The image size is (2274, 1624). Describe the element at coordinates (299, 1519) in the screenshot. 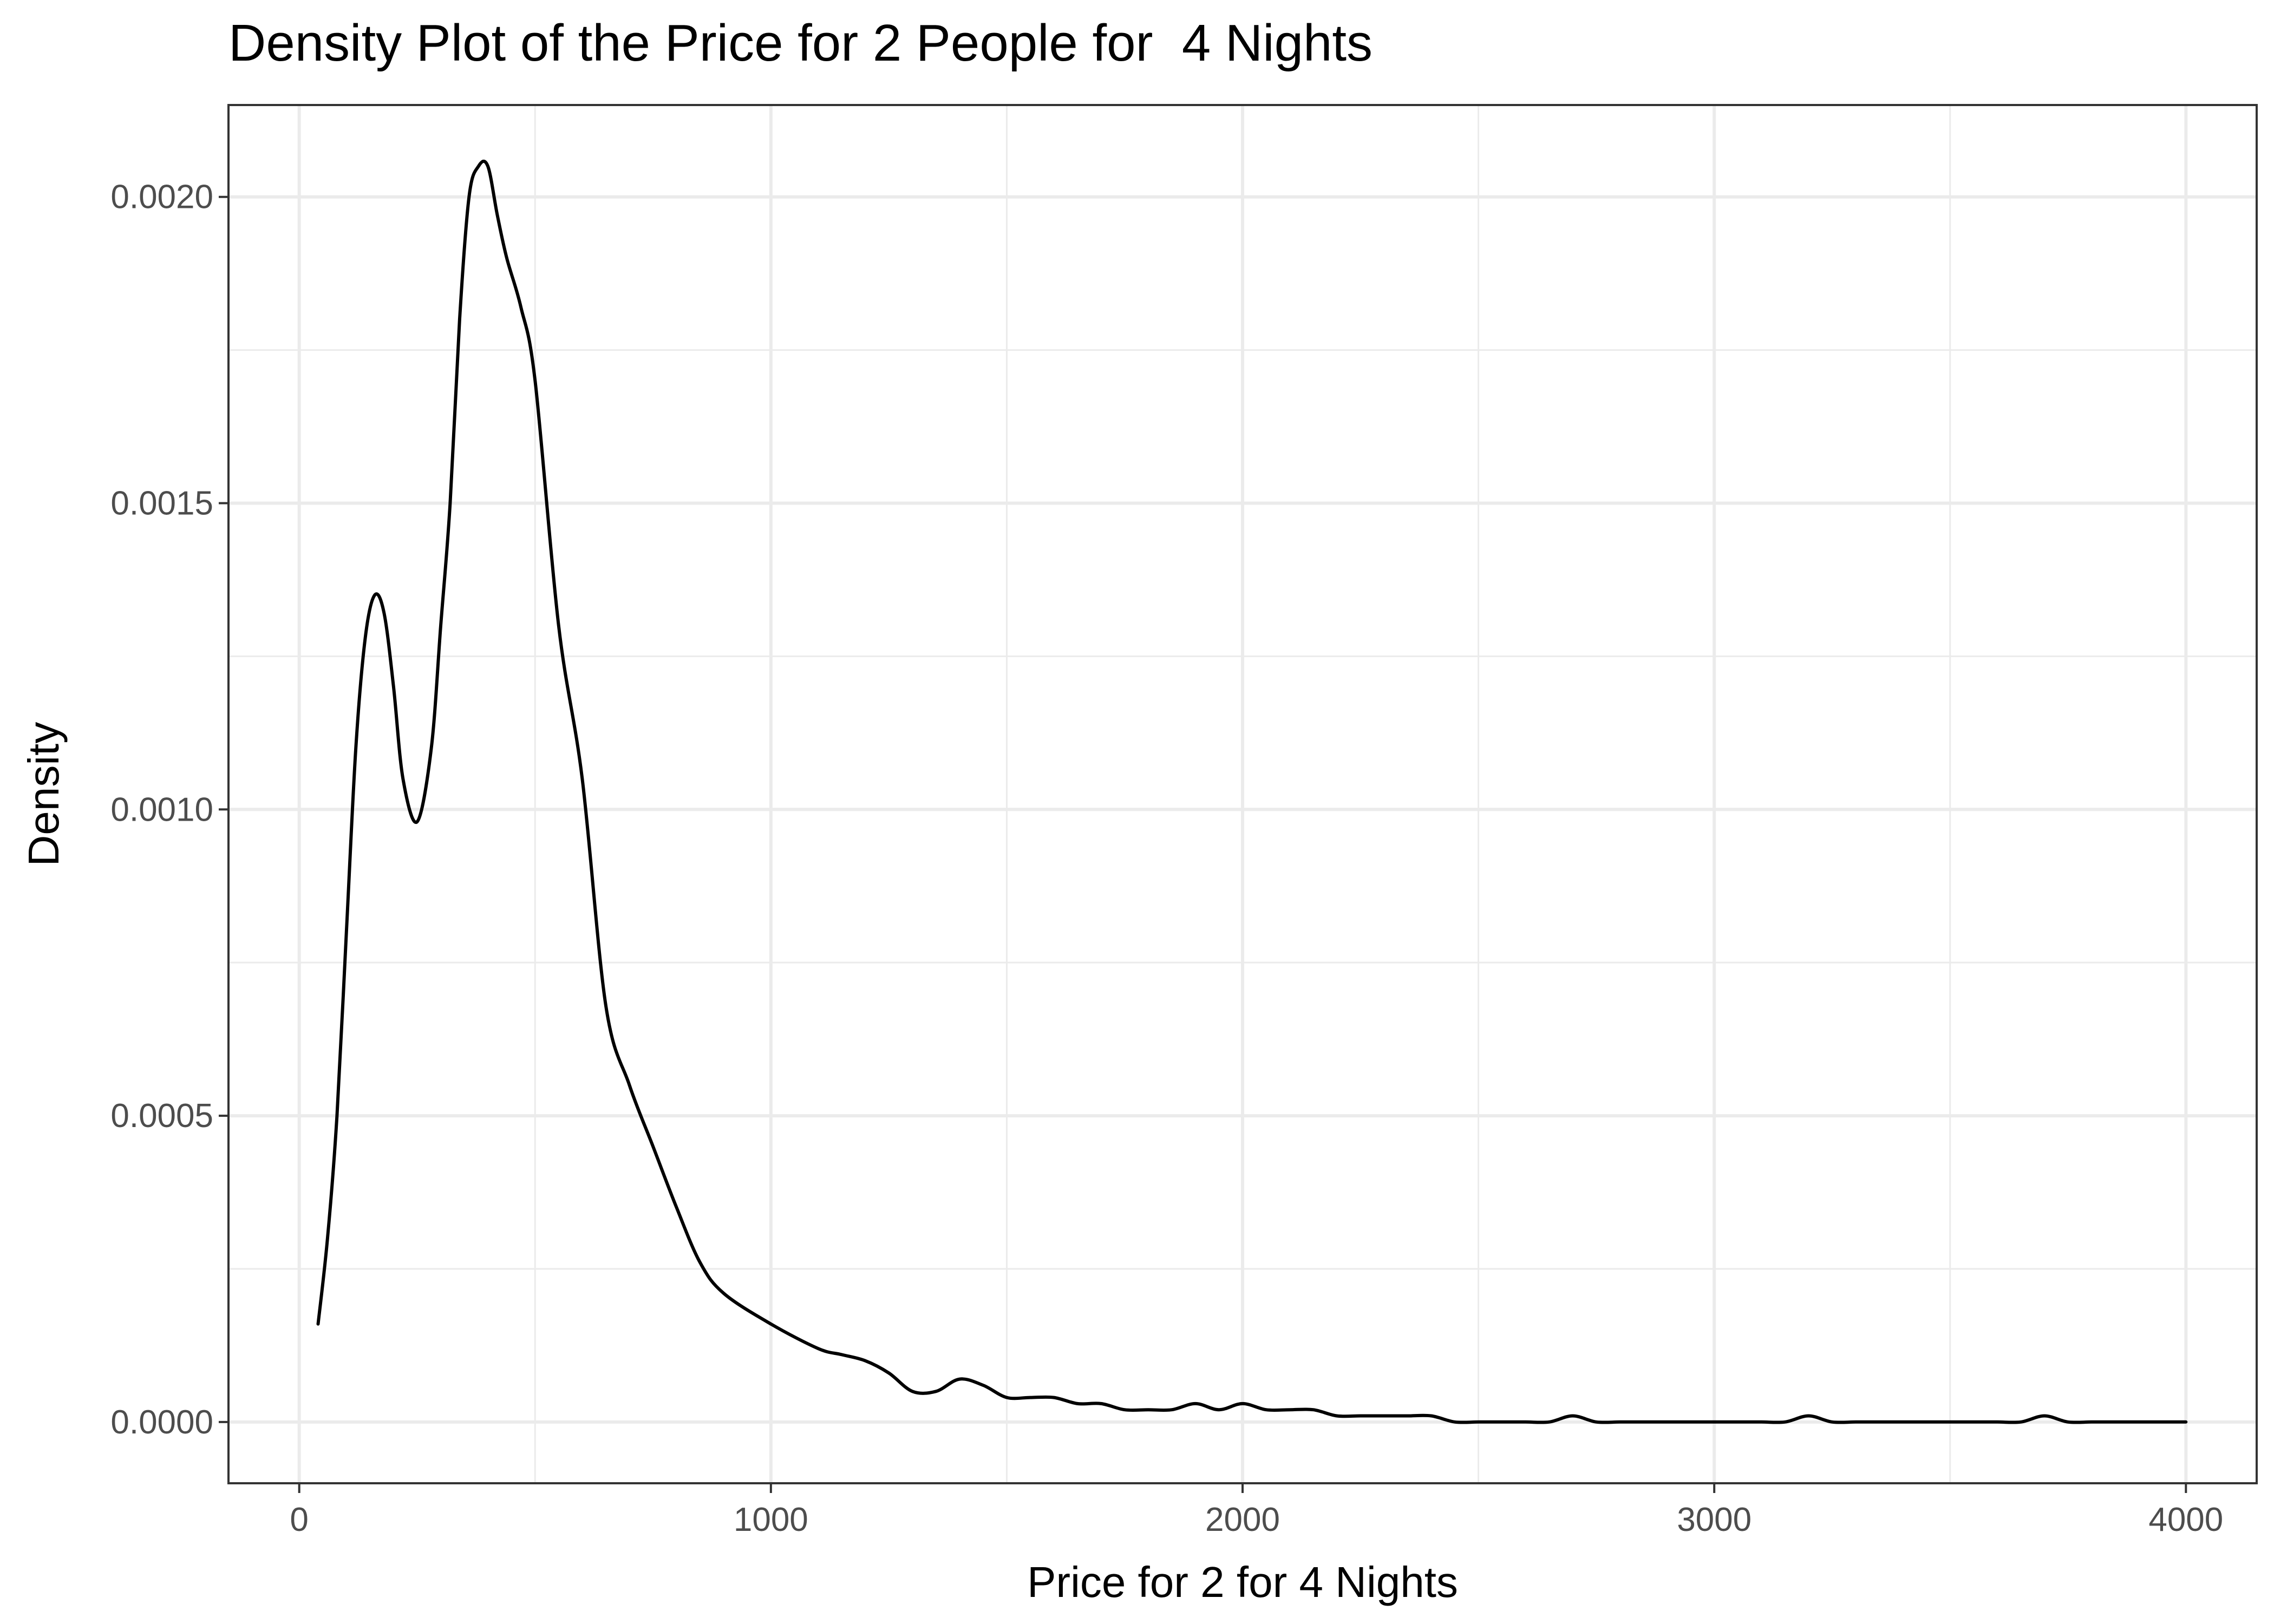

I see `x-tick-label: 0` at that location.